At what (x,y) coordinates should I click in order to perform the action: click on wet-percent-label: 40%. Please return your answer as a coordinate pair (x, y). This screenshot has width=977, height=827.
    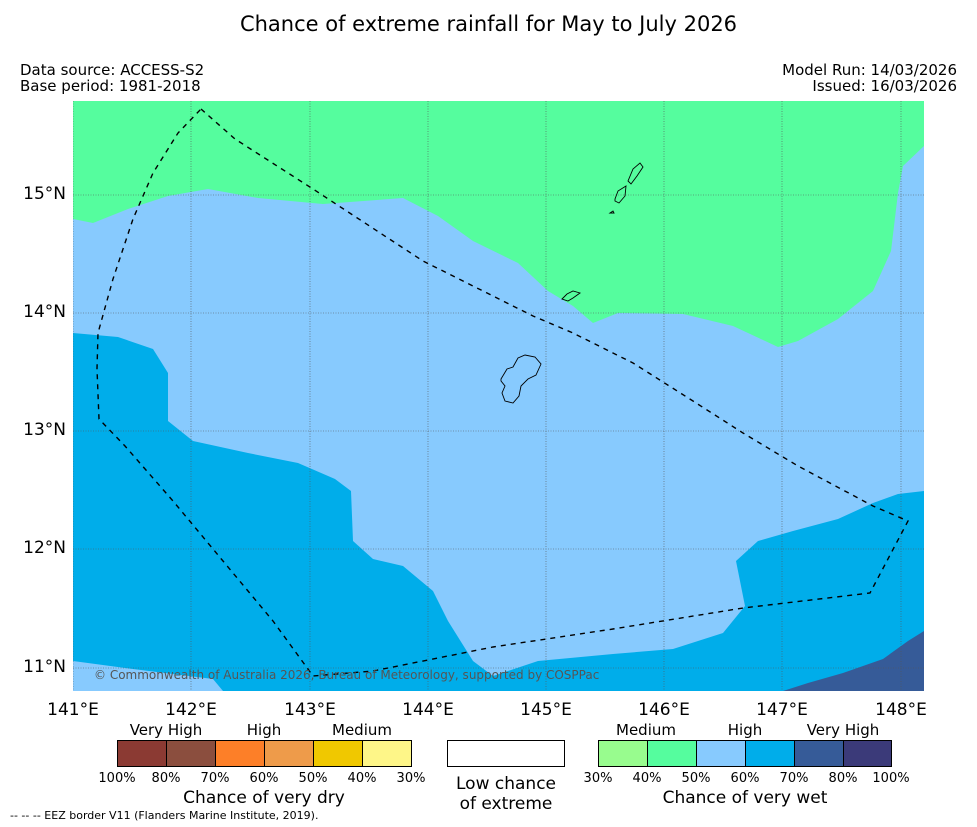
    Looking at the image, I should click on (647, 778).